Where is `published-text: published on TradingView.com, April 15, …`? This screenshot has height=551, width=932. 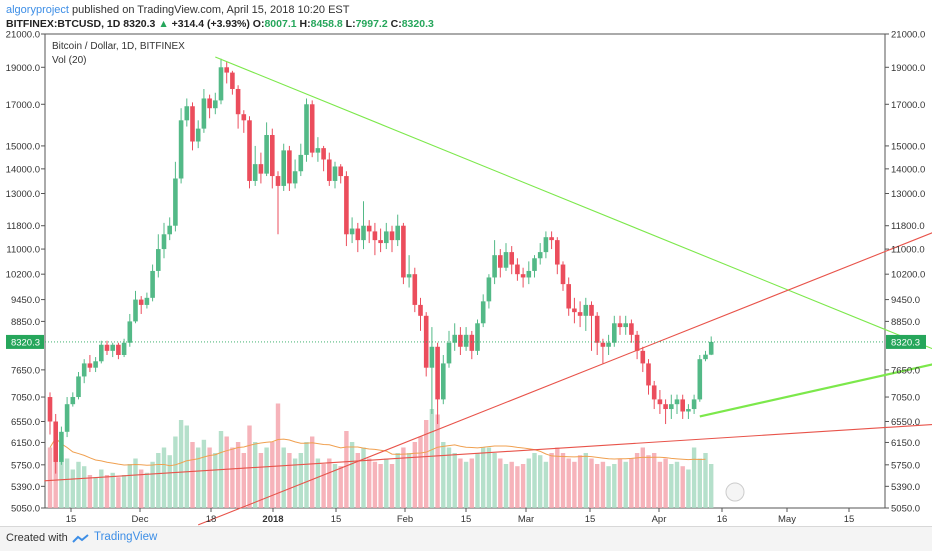 published-text: published on TradingView.com, April 15, … is located at coordinates (211, 10).